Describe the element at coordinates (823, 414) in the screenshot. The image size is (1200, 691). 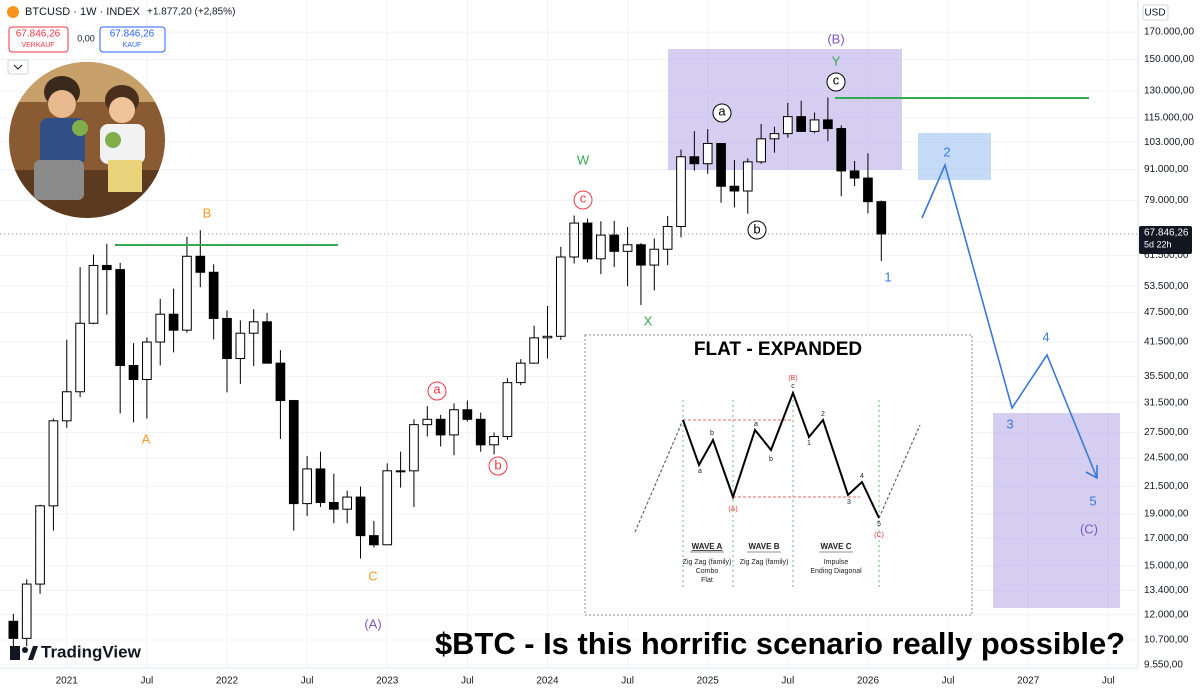
I see `inset-label: 2` at that location.